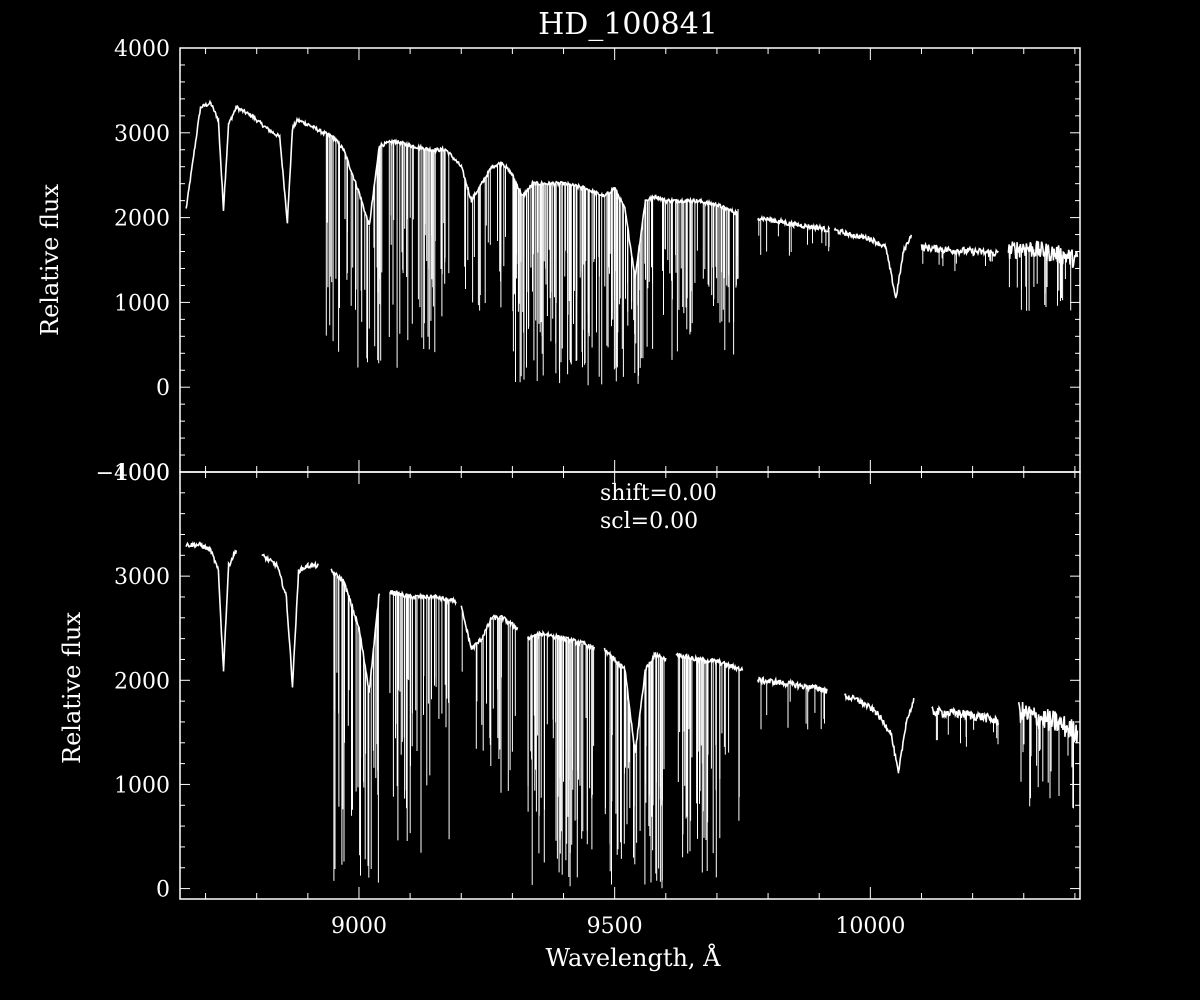  What do you see at coordinates (50, 260) in the screenshot?
I see `top-y-axis-label: Relative flux` at bounding box center [50, 260].